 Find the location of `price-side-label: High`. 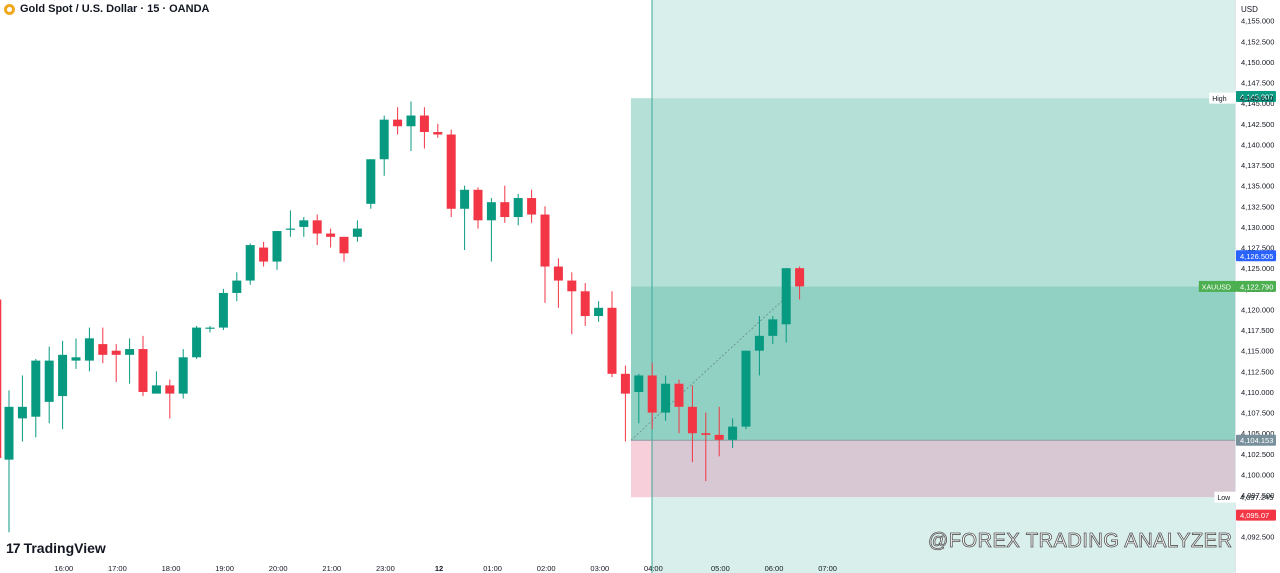

price-side-label: High is located at coordinates (1219, 99).